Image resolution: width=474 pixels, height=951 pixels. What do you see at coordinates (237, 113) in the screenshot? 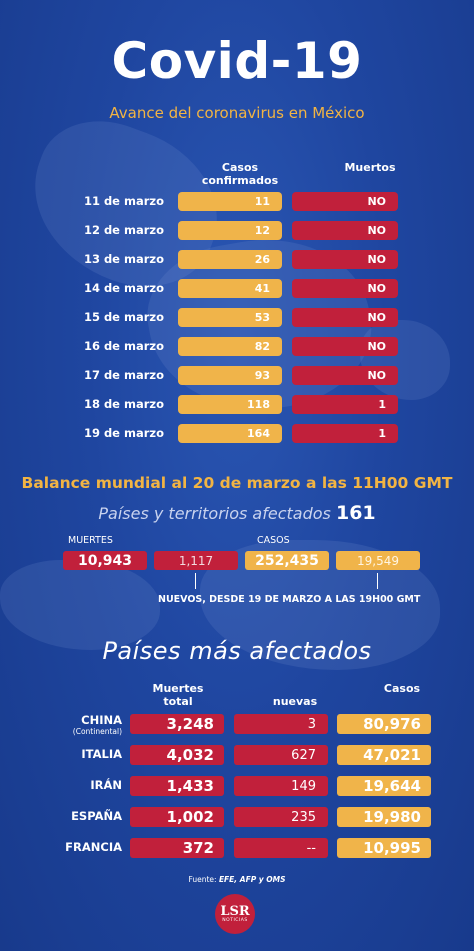
I see `page-subtitle: Avance del coronavirus en México` at bounding box center [237, 113].